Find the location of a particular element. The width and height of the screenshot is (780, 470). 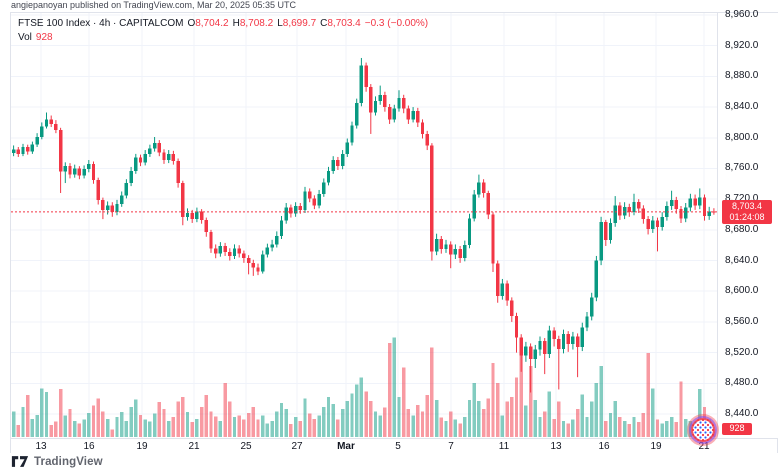

price-tick-label: 8,960.0 is located at coordinates (742, 14).